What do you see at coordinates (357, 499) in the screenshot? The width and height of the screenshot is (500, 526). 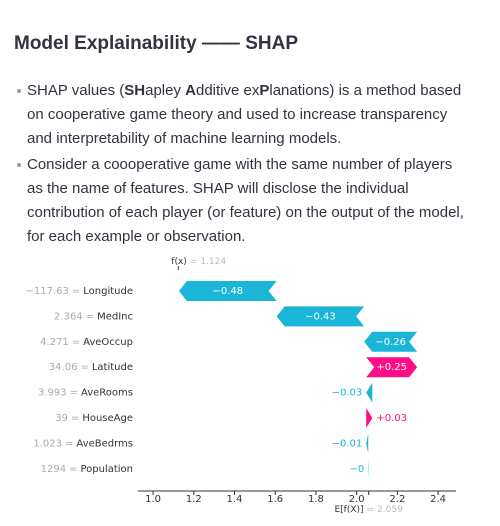 I see `x-tick-label: 2.0` at bounding box center [357, 499].